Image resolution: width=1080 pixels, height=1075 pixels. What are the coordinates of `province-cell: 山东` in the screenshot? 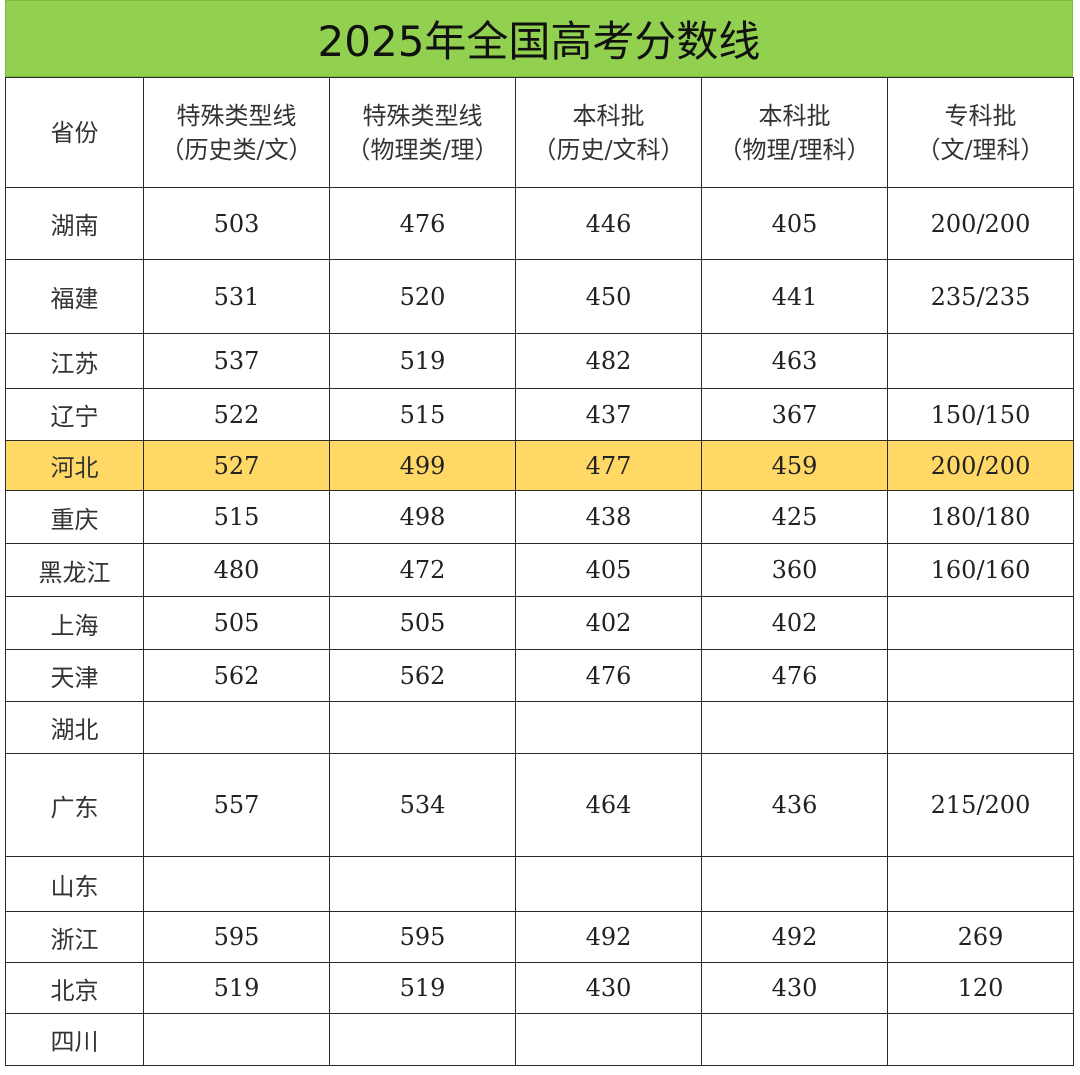 It's located at (74, 884).